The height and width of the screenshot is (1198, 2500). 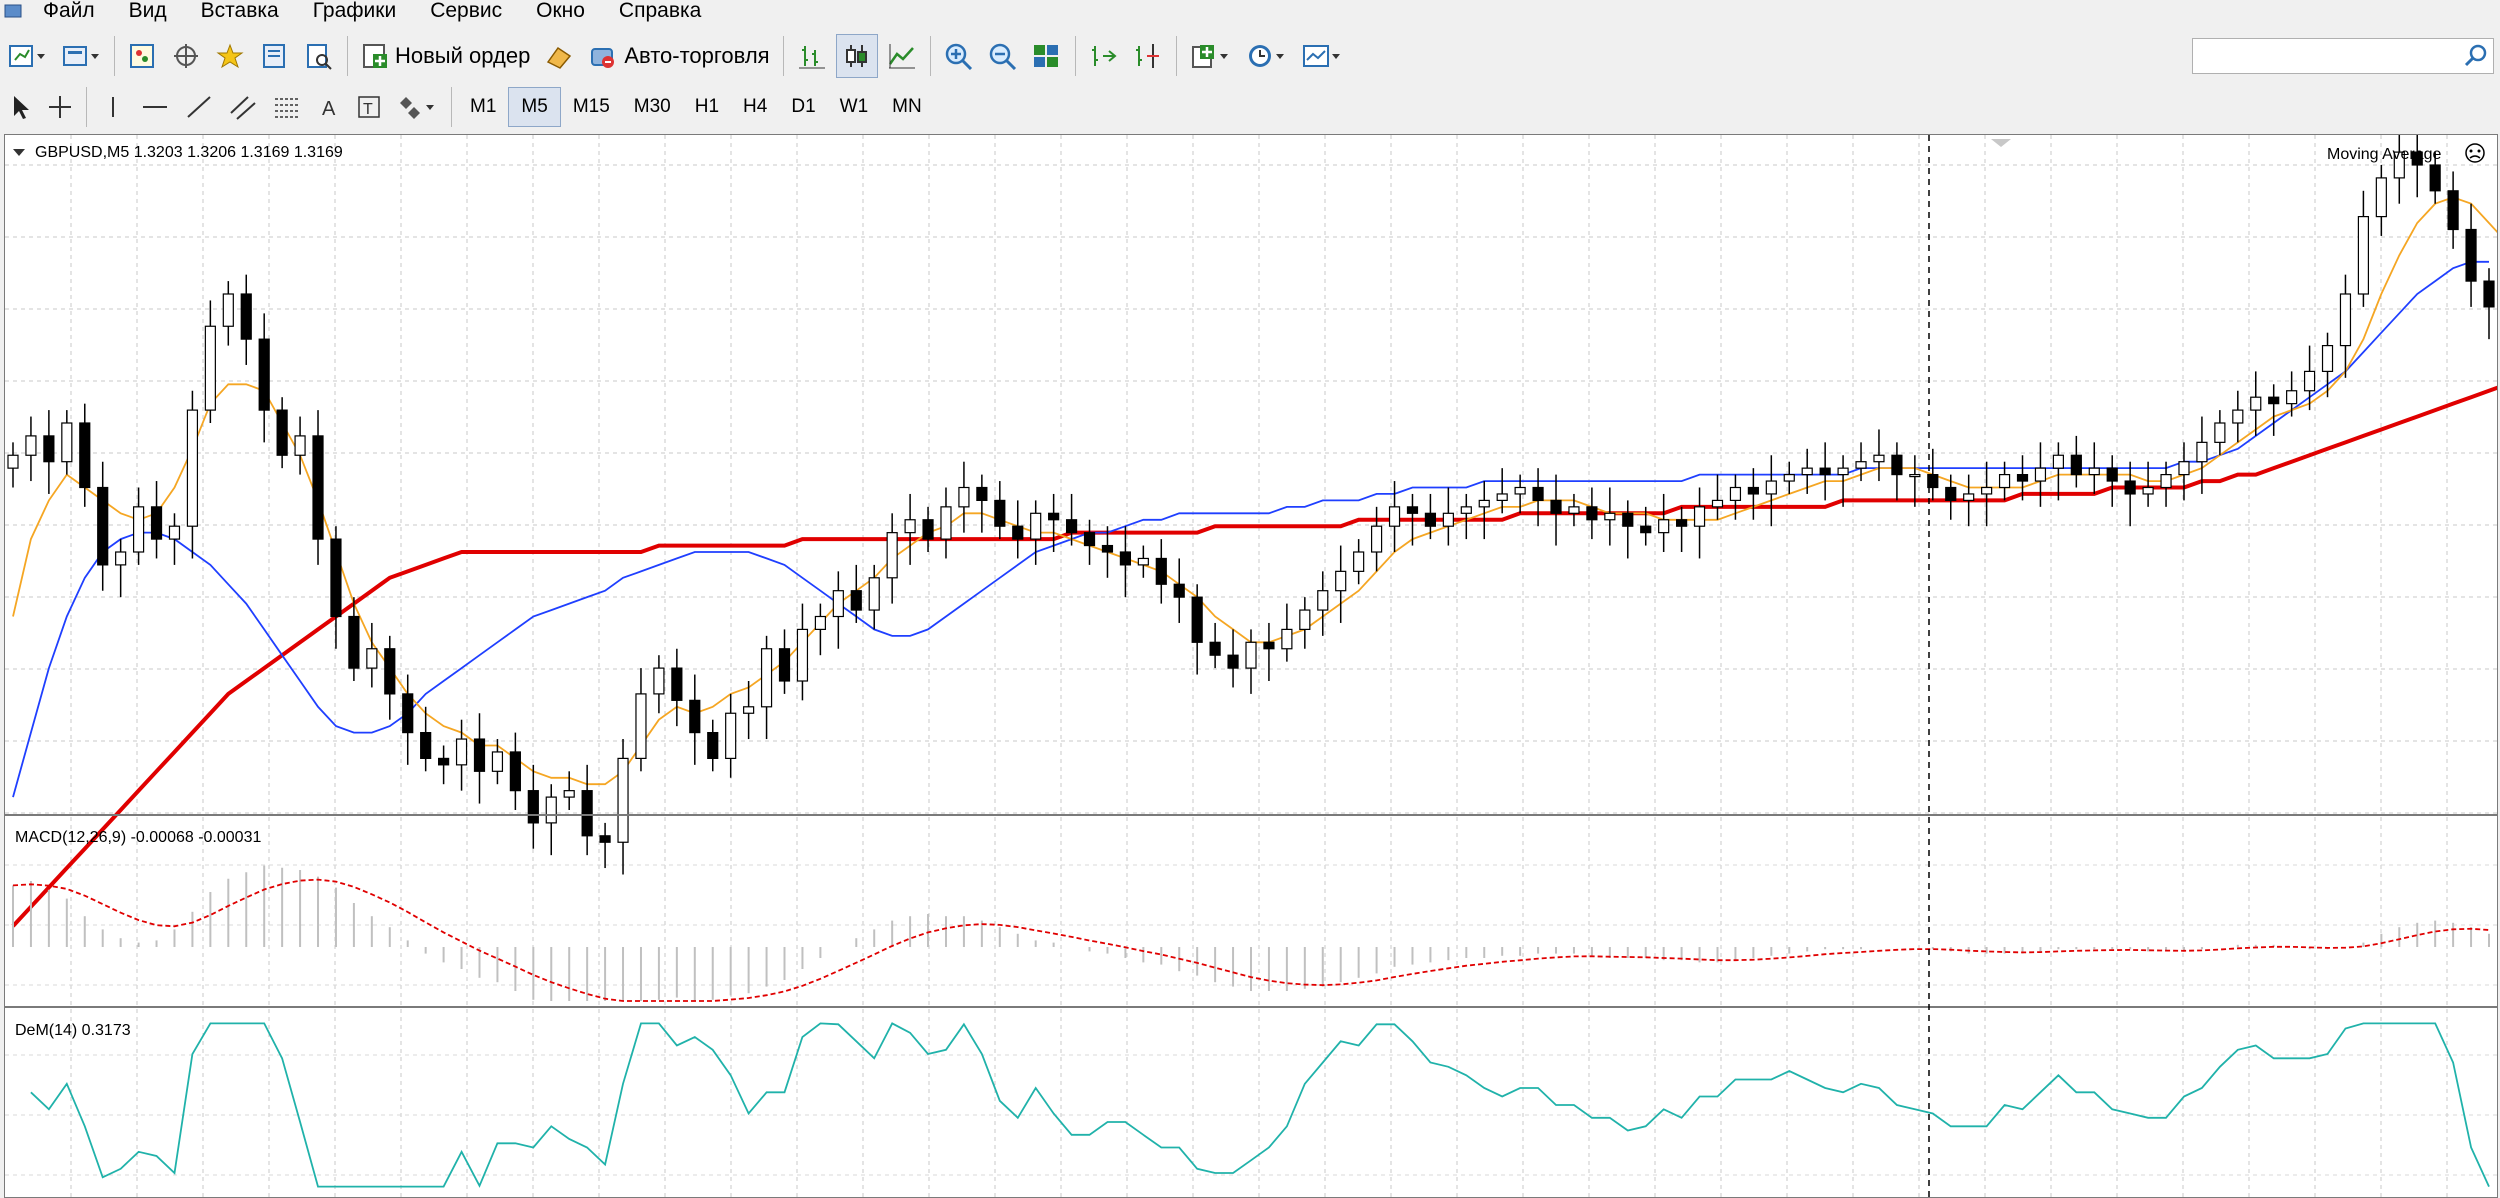 What do you see at coordinates (854, 106) in the screenshot?
I see `timeframe-w1: W1` at bounding box center [854, 106].